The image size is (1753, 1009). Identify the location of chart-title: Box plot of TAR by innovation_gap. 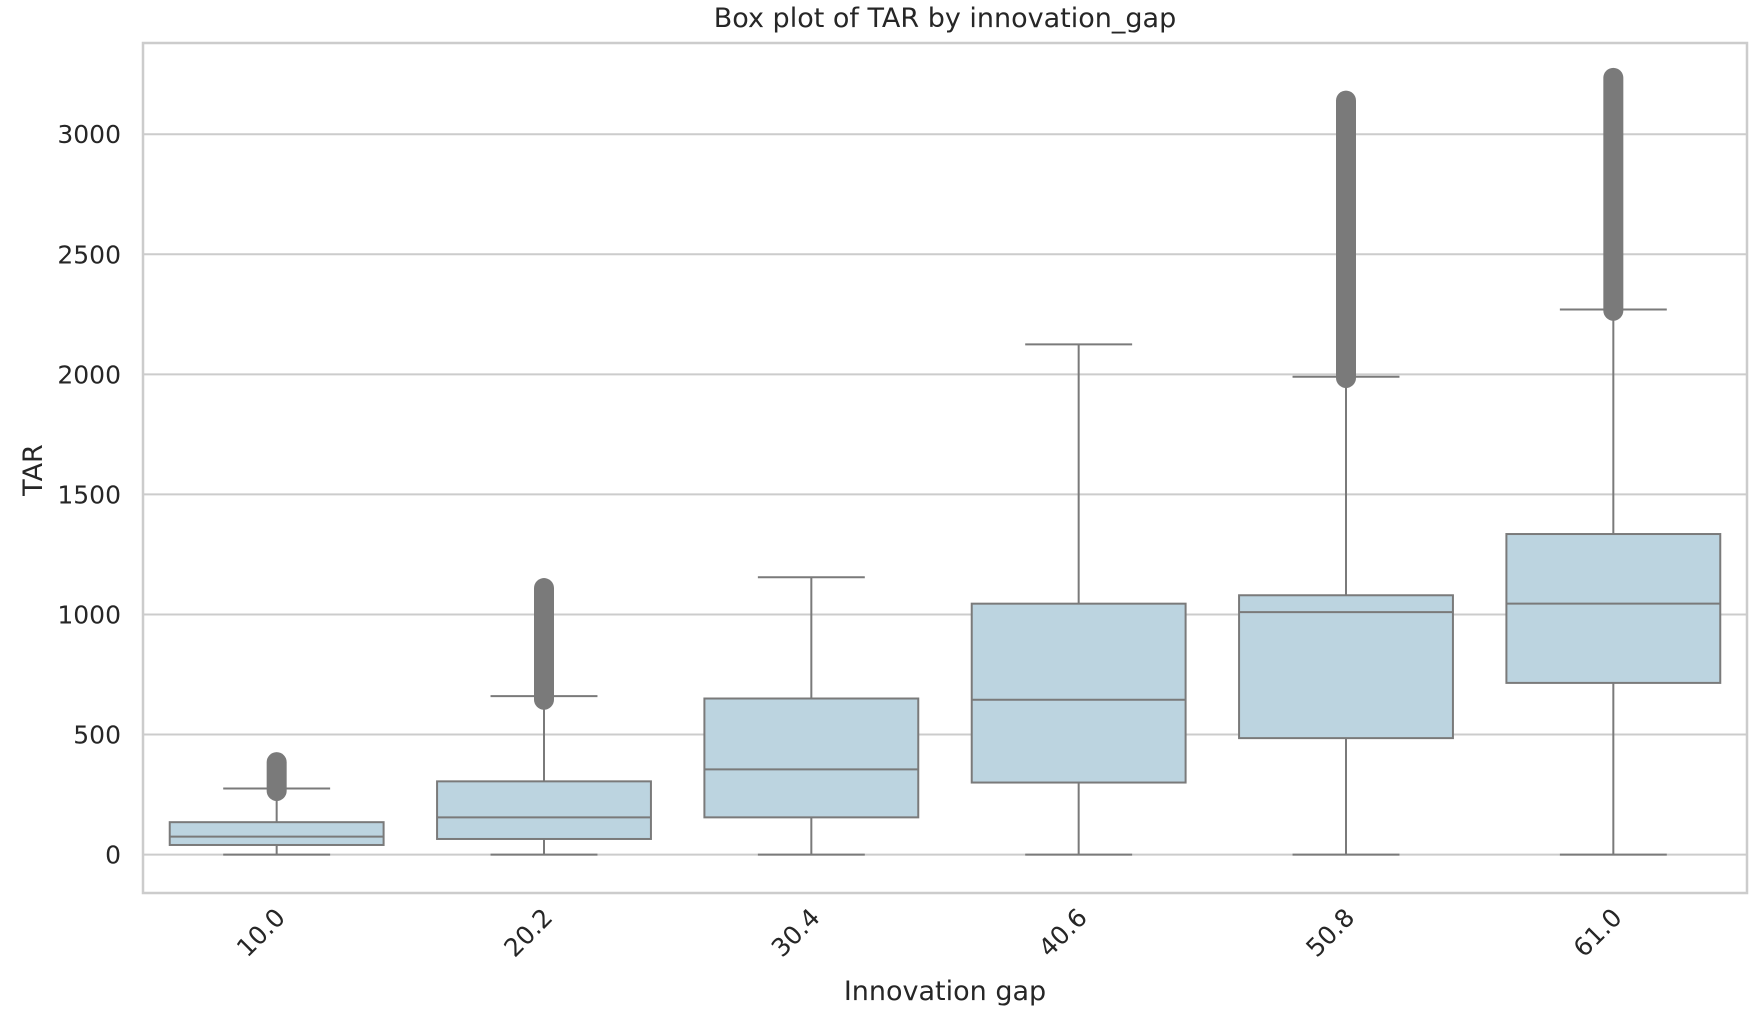
(945, 18).